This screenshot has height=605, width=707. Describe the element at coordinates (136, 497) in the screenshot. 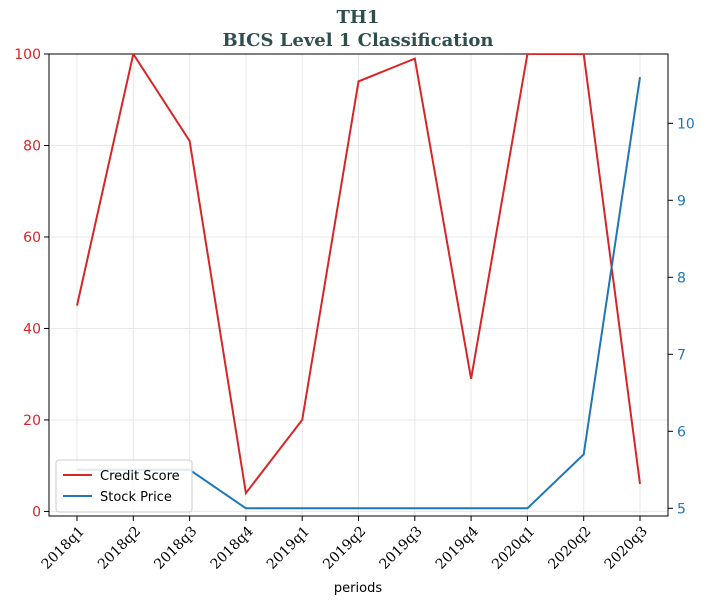

I see `legend-label-stock-price: Stock Price` at that location.